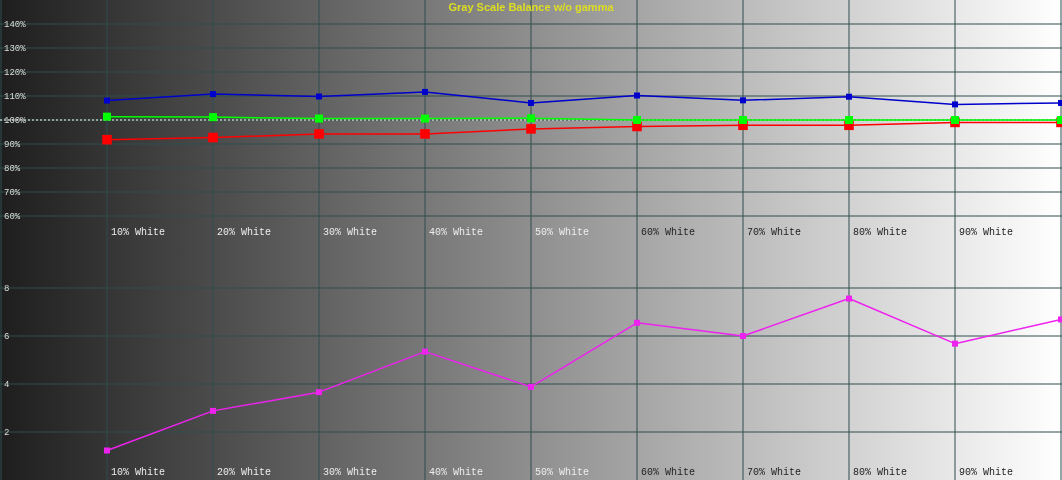  What do you see at coordinates (7, 289) in the screenshot?
I see `y-tick-label: 8` at bounding box center [7, 289].